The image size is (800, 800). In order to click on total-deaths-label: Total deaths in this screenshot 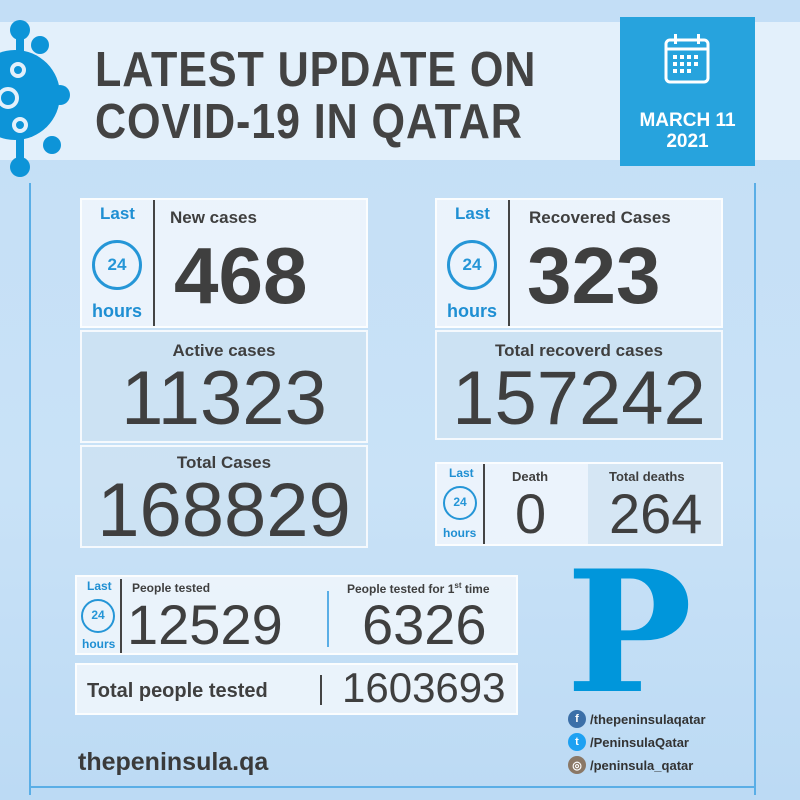, I will do `click(647, 476)`.